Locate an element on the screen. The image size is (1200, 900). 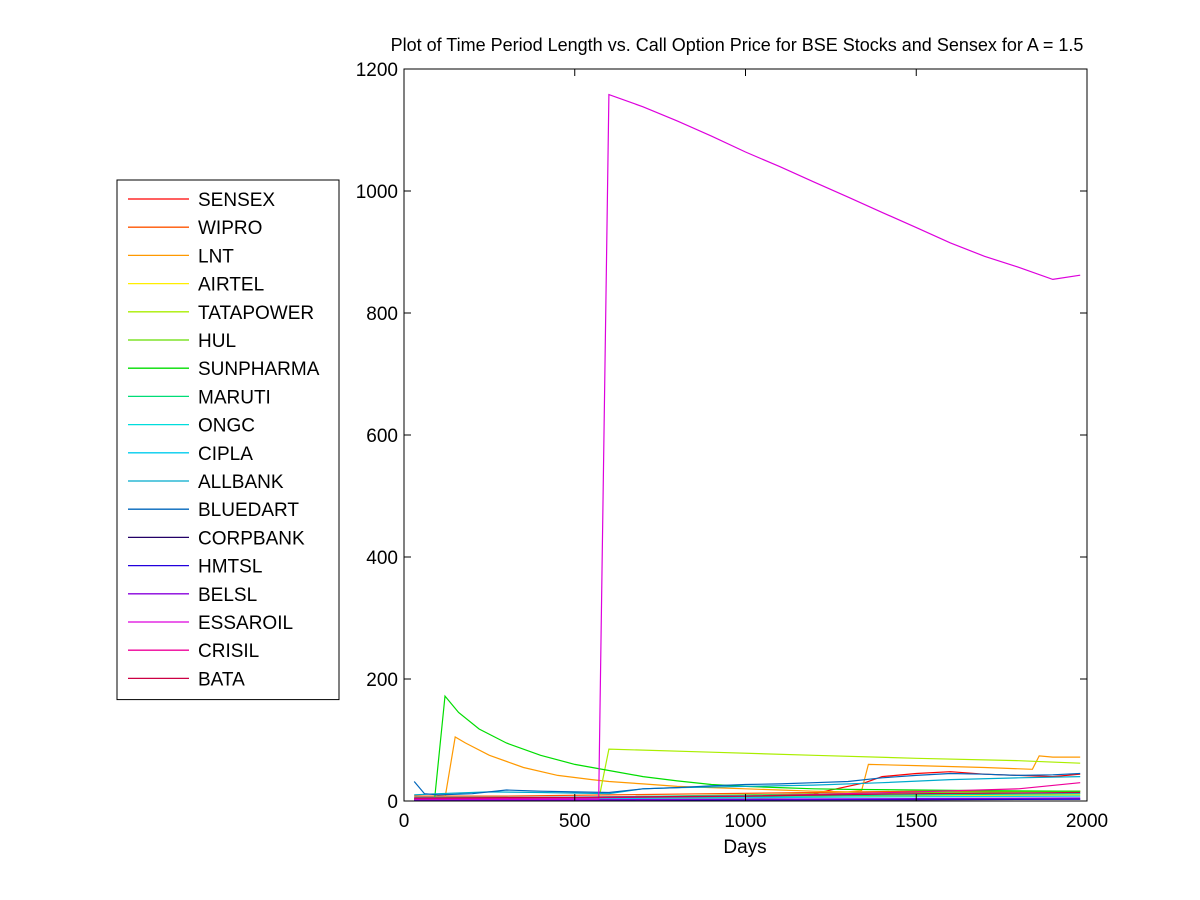
legend-entry-bata: BATA is located at coordinates (221, 679).